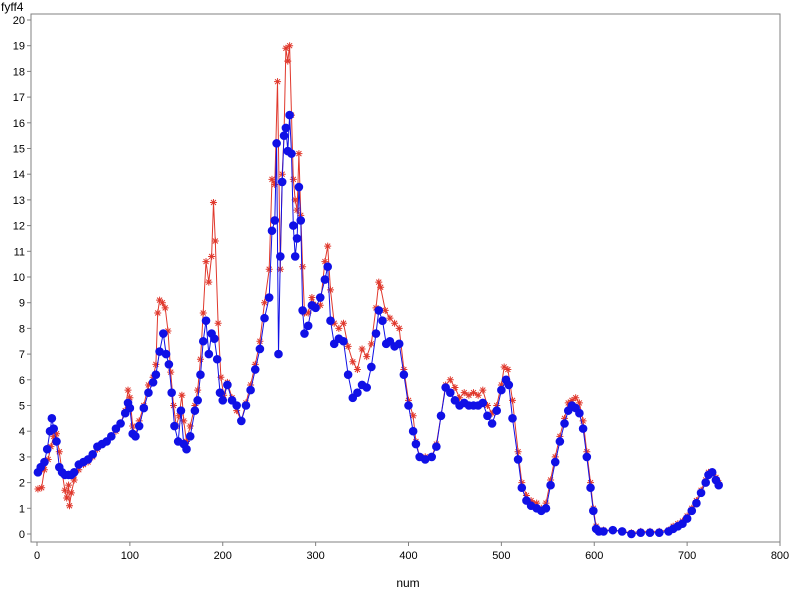 The height and width of the screenshot is (590, 793). What do you see at coordinates (22, 458) in the screenshot?
I see `y-tick-label: 3` at bounding box center [22, 458].